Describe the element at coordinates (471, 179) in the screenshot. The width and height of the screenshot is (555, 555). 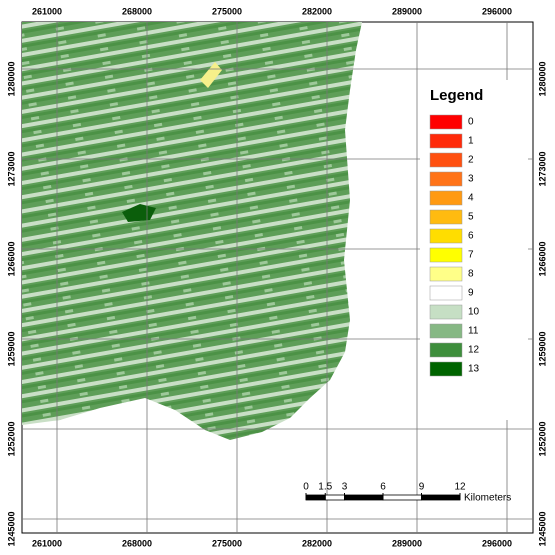
I see `legend-label: 3` at that location.